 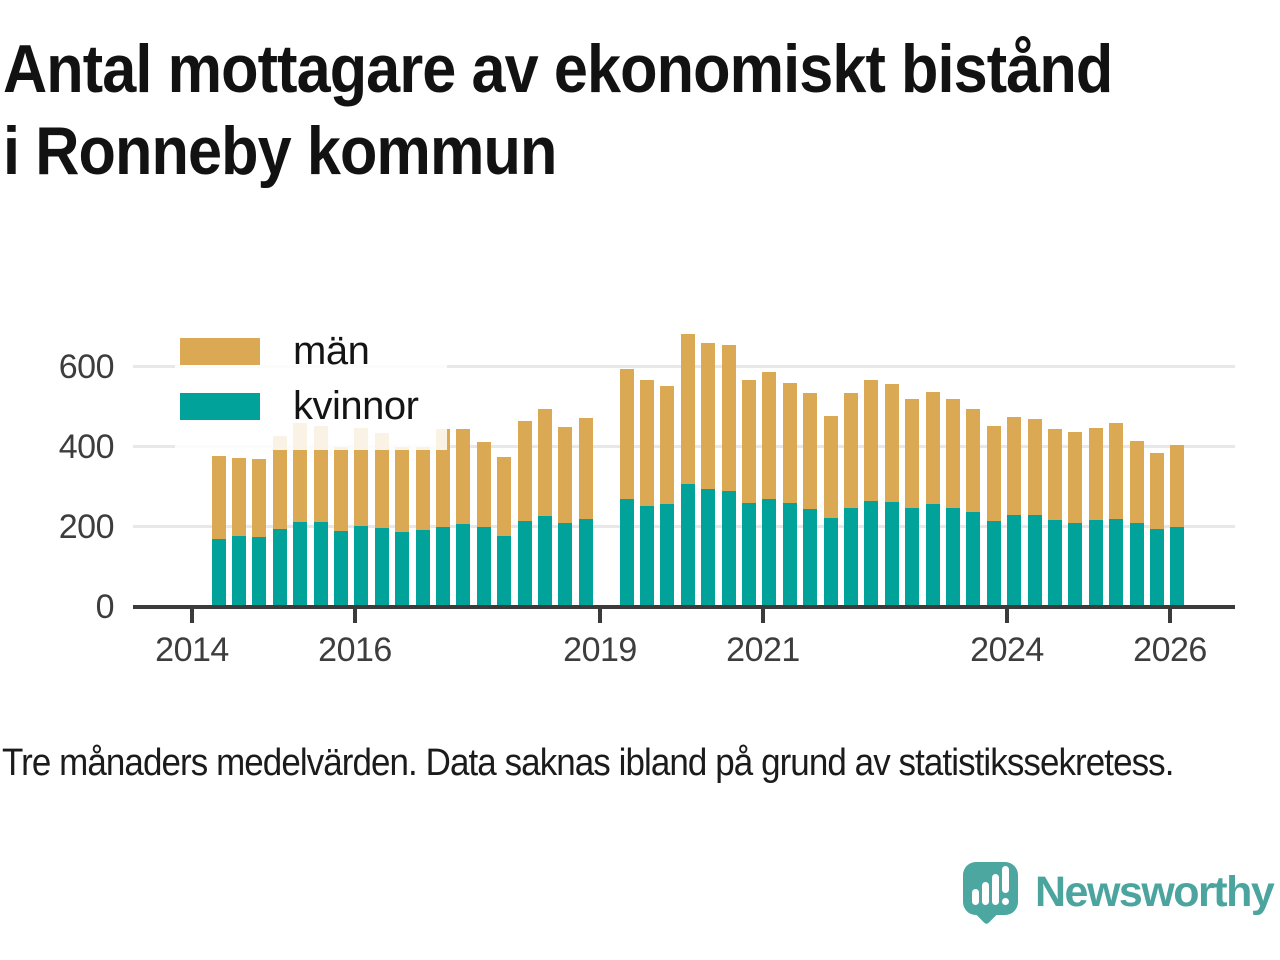 What do you see at coordinates (220, 406) in the screenshot?
I see `legend-swatch-kvinnor` at bounding box center [220, 406].